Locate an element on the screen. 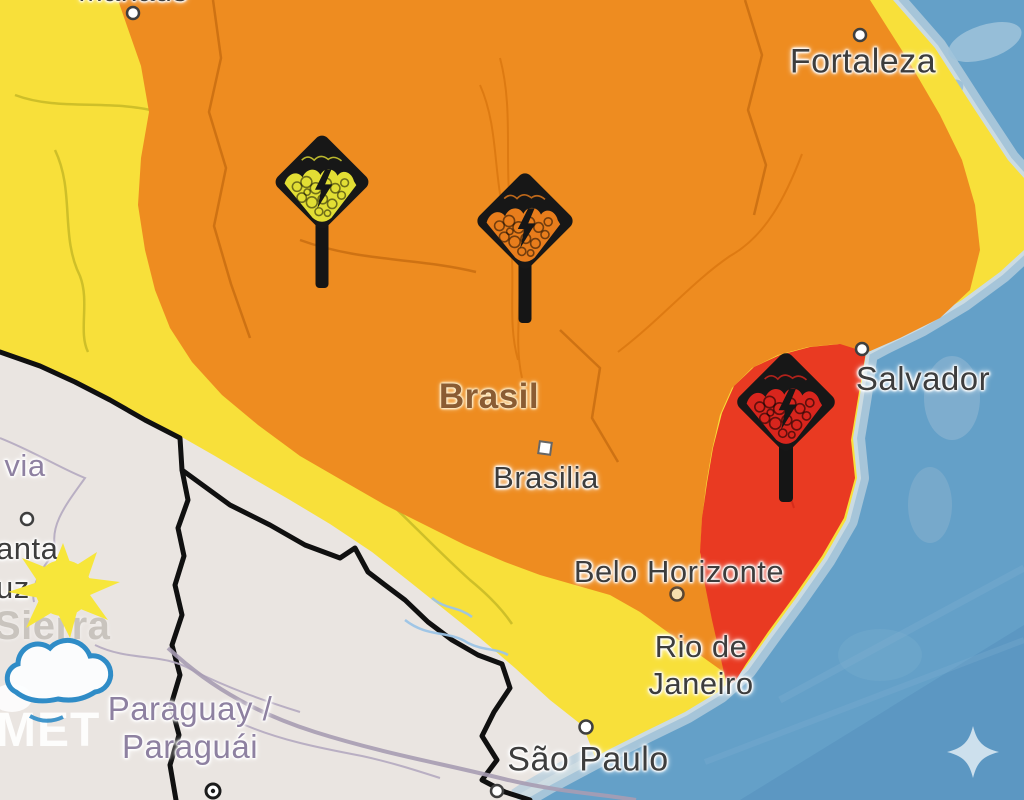 This screenshot has width=1024, height=800. country-label-paraguay-line2: Paraguái is located at coordinates (190, 746).